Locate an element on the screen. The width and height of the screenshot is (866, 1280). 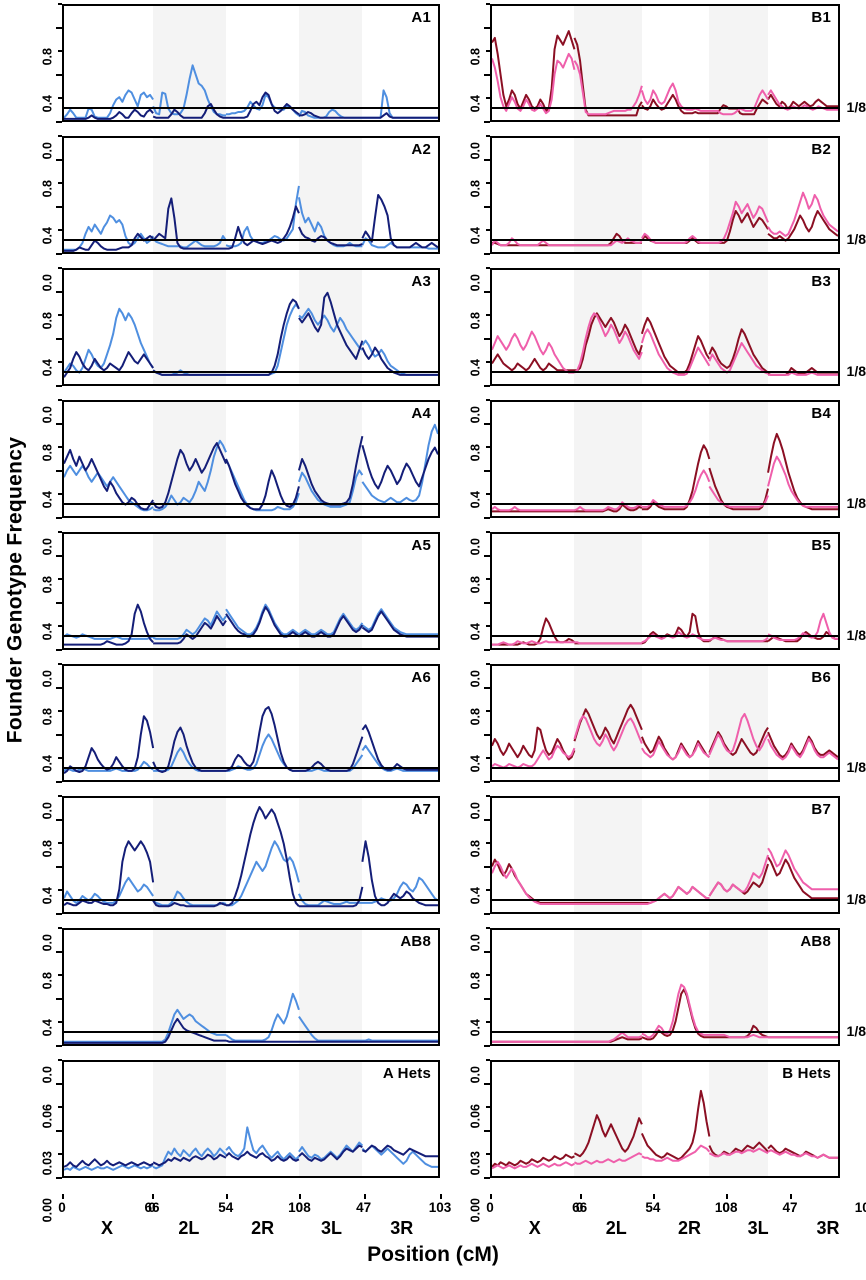
plot-panel: A6 is located at coordinates (251, 723).